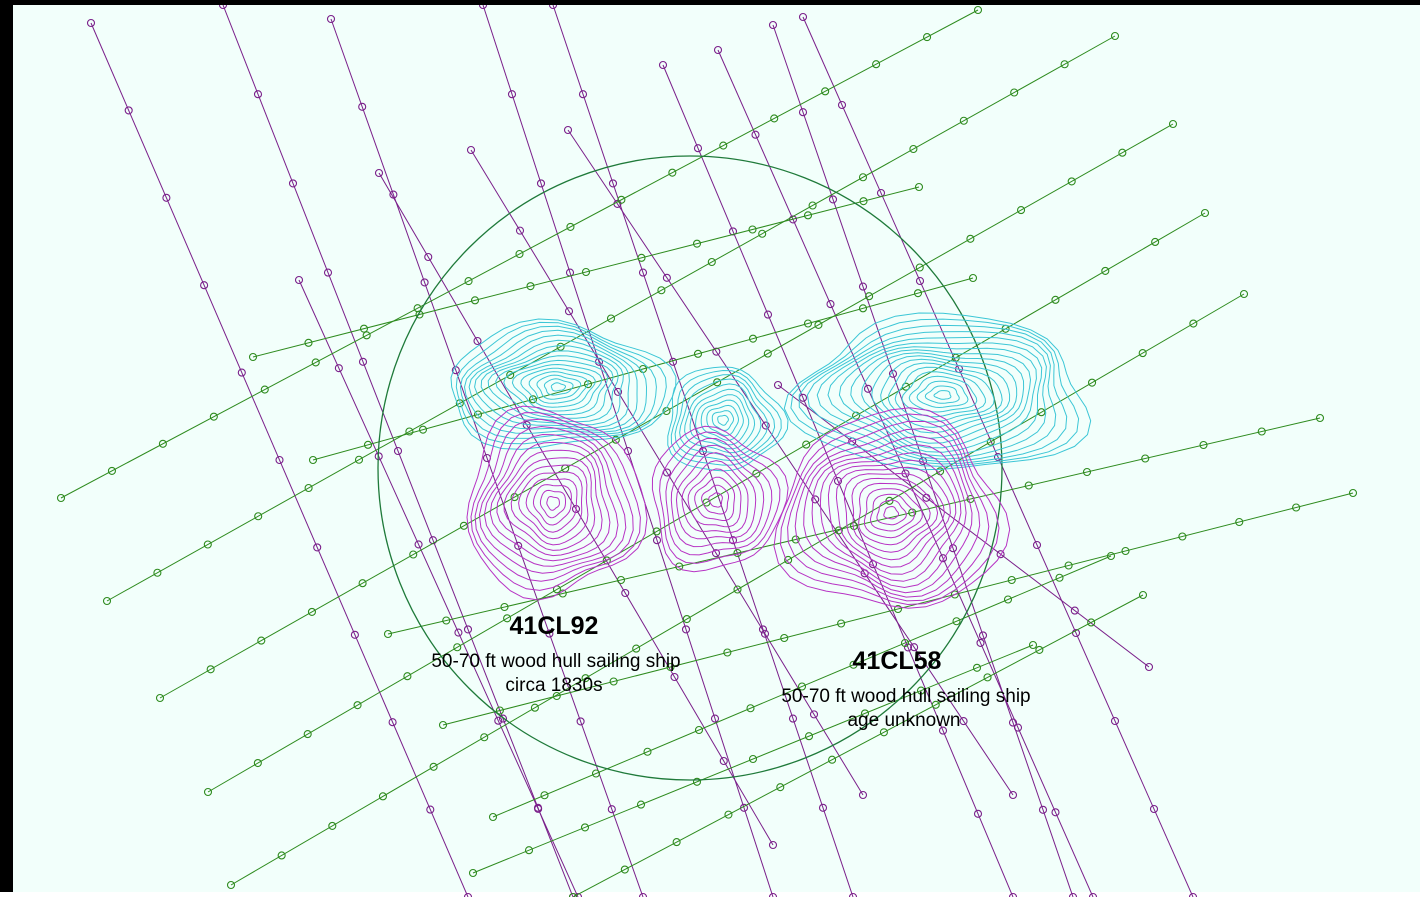  What do you see at coordinates (554, 626) in the screenshot?
I see `site-id: 41CL92` at bounding box center [554, 626].